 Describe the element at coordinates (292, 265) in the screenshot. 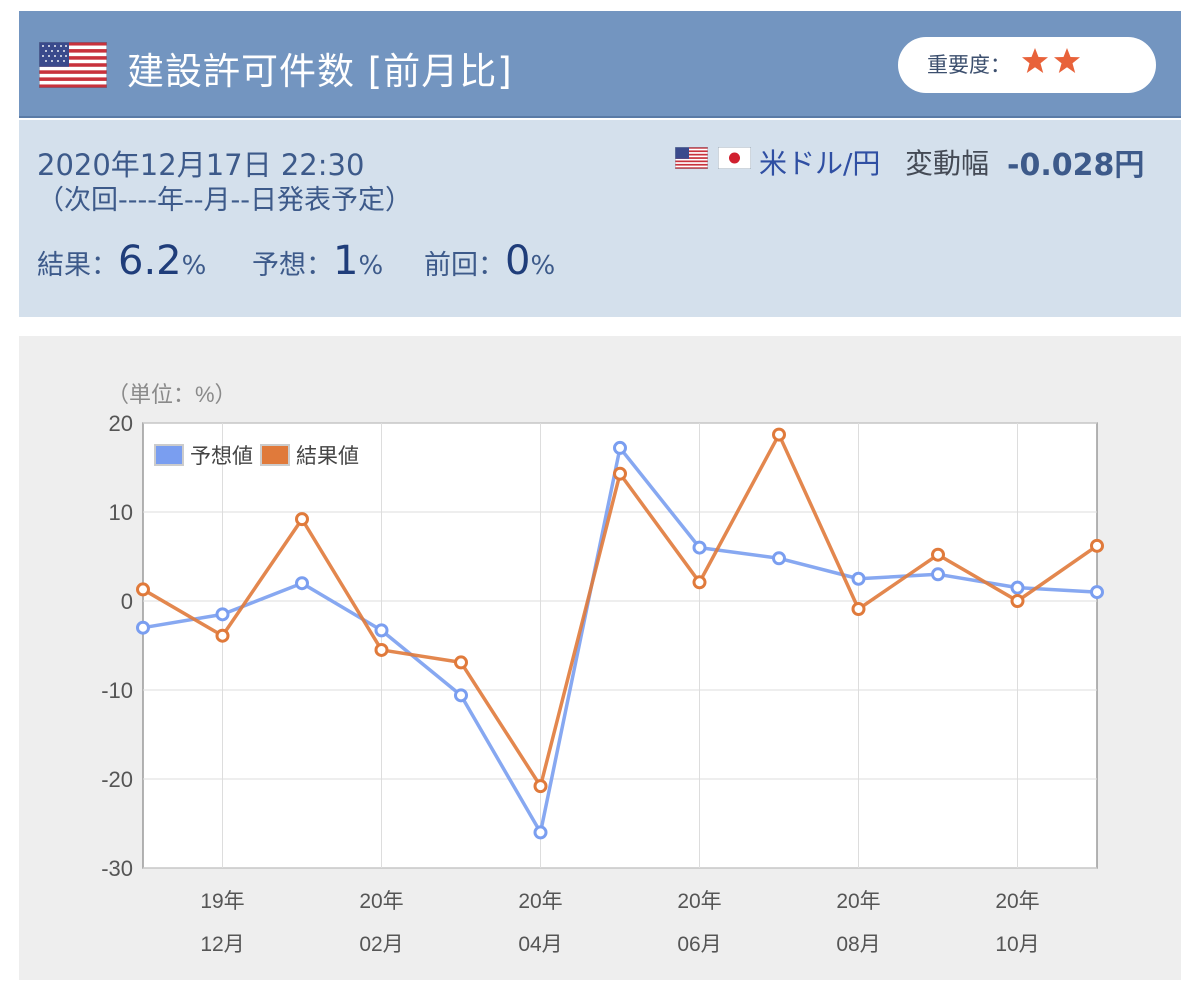

I see `forecast-label: 予想：` at that location.